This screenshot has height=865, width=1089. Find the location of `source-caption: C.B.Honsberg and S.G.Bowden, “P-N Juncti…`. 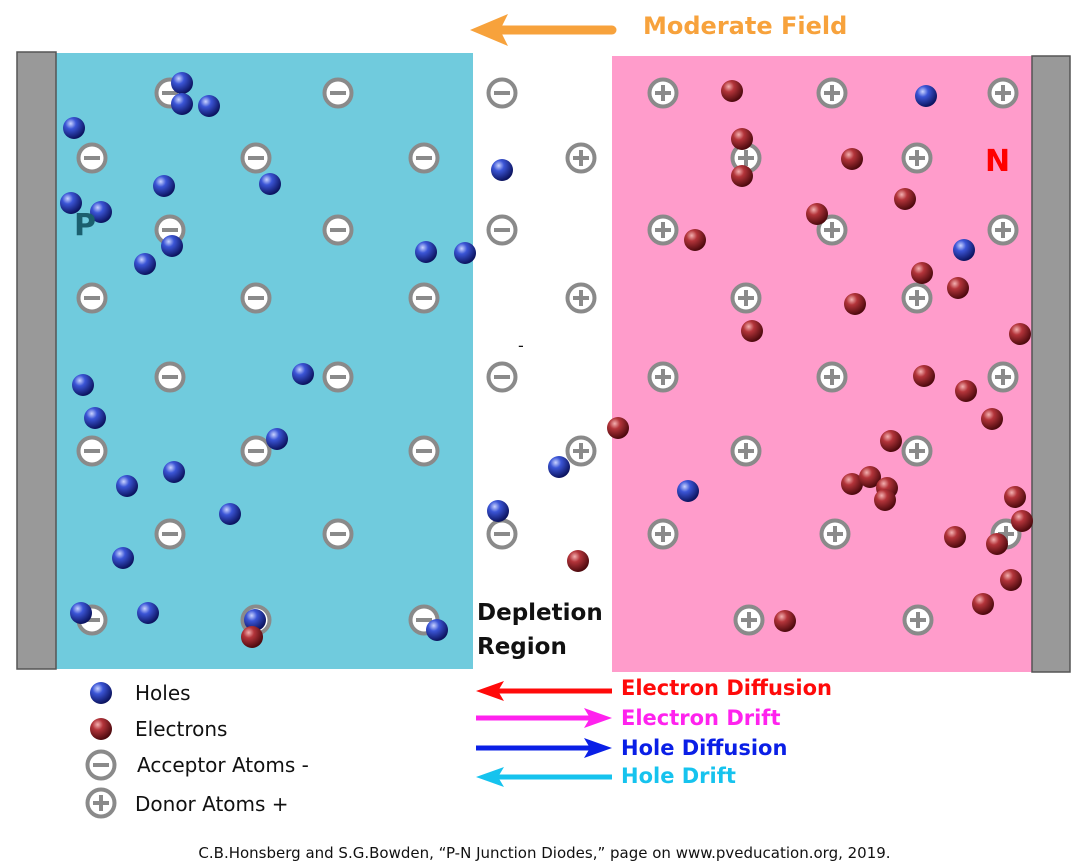

source-caption: C.B.Honsberg and S.G.Bowden, “P-N Juncti… is located at coordinates (544, 853).